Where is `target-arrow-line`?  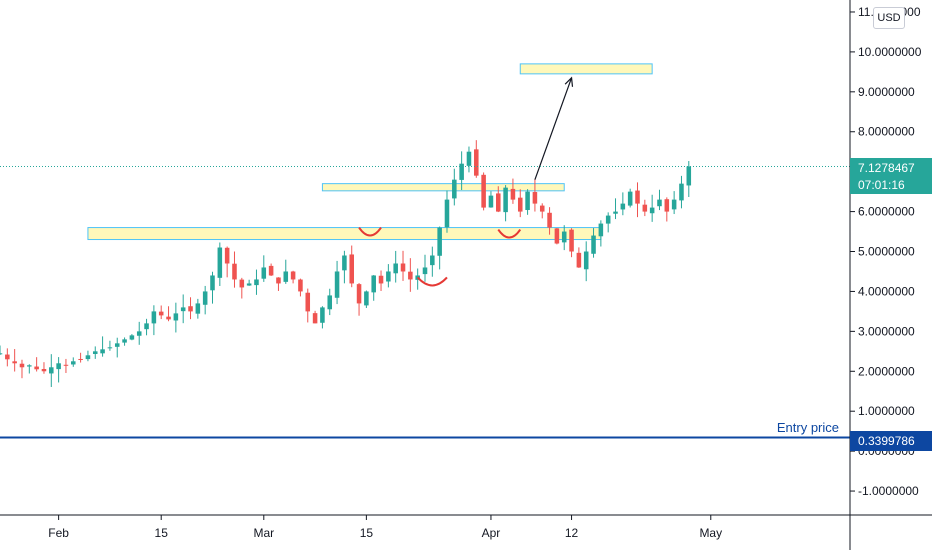 target-arrow-line is located at coordinates (553, 128).